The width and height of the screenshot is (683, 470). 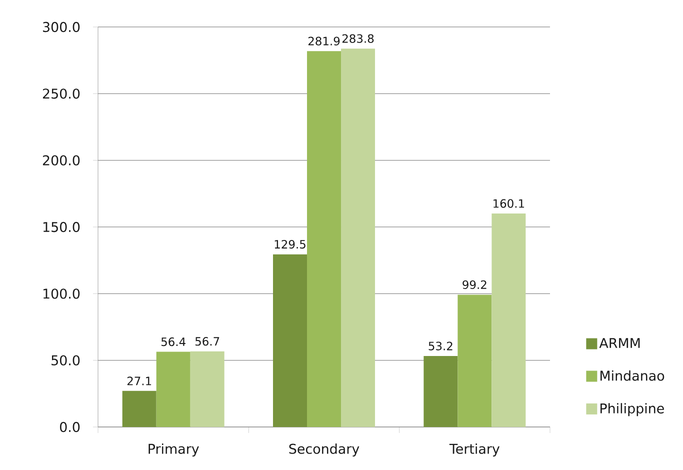 What do you see at coordinates (474, 285) in the screenshot?
I see `data-label: 99.2` at bounding box center [474, 285].